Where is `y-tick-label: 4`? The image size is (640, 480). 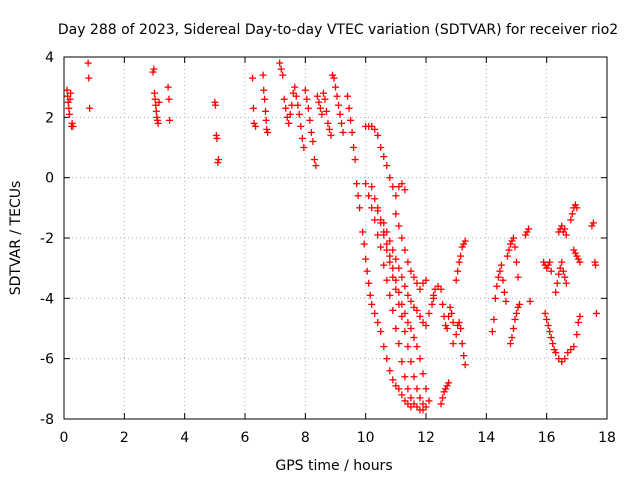
y-tick-label: 4 is located at coordinates (49, 58).